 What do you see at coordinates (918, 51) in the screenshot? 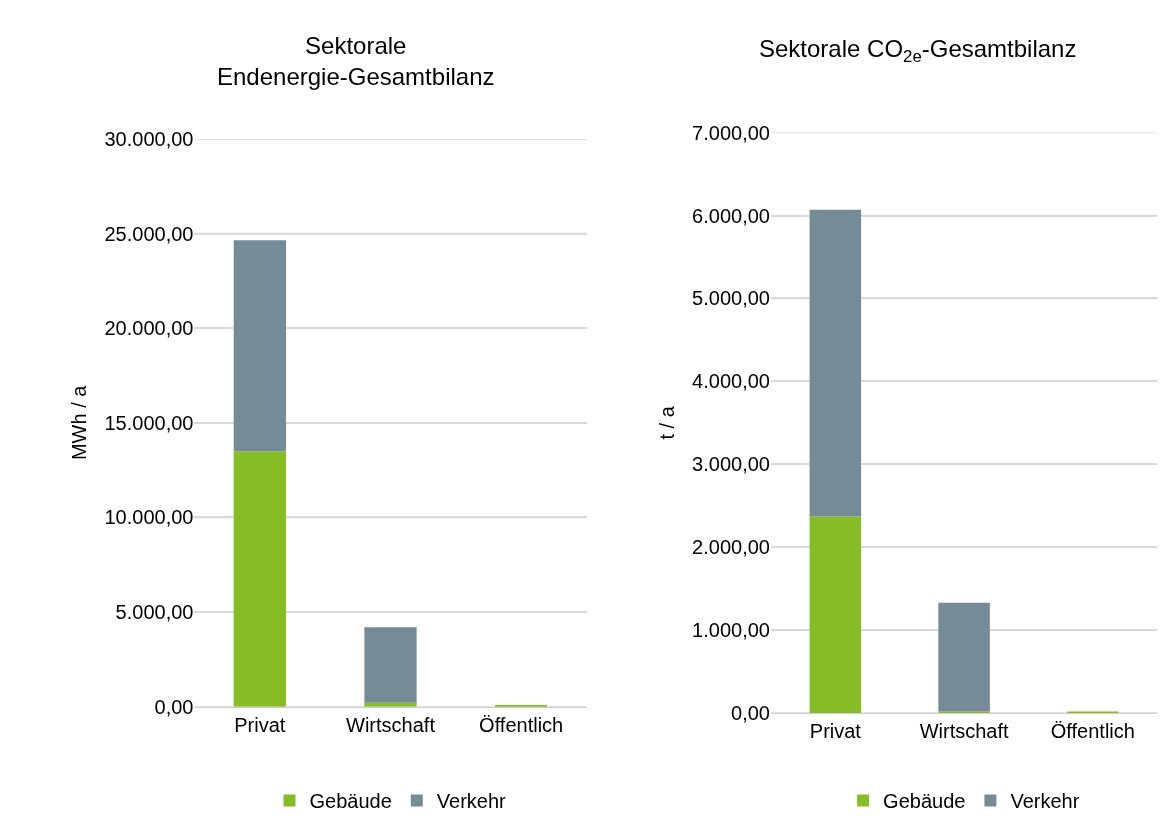
I see `chart-title: Sektorale CO$_{2e}$-Gesamtbilanz` at bounding box center [918, 51].